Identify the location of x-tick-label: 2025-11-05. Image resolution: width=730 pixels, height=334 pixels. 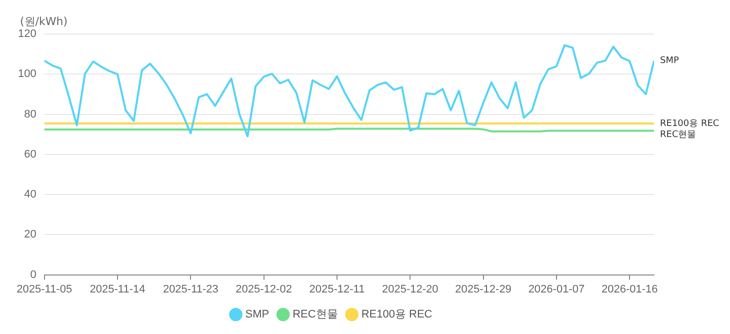
(44, 289).